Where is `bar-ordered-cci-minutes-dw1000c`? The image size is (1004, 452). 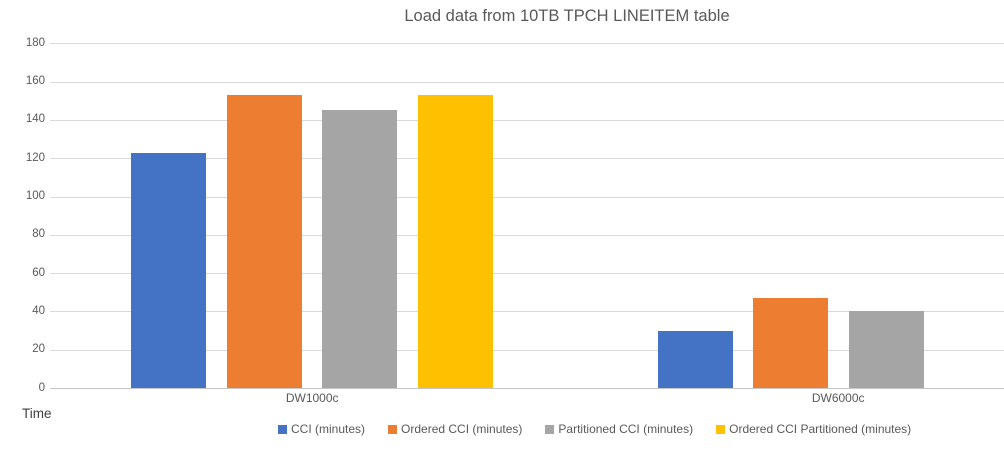 bar-ordered-cci-minutes-dw1000c is located at coordinates (264, 241).